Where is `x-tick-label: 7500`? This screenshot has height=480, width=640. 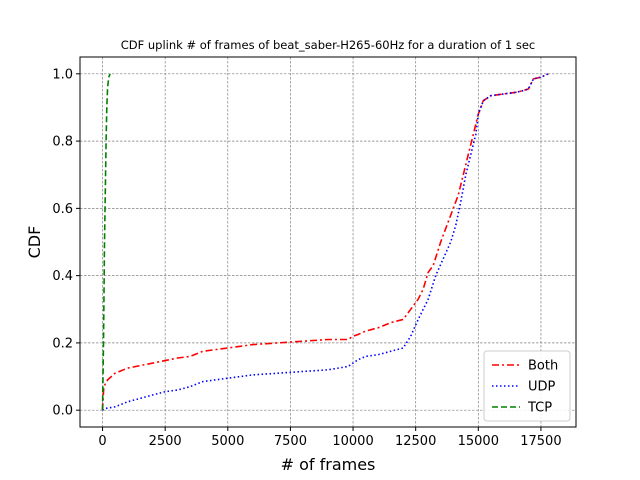 x-tick-label: 7500 is located at coordinates (290, 441).